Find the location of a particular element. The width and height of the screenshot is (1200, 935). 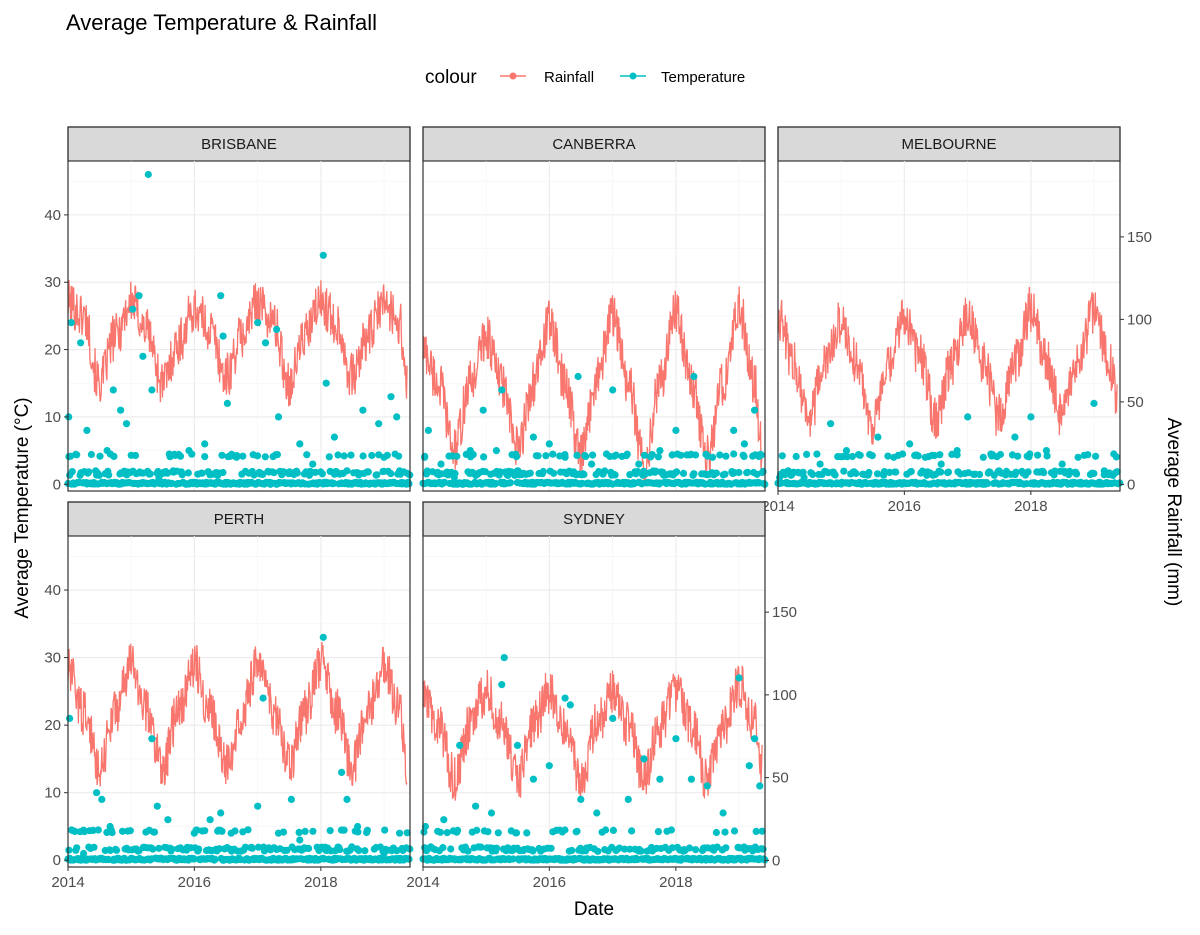

strip-melbourne is located at coordinates (949, 144).